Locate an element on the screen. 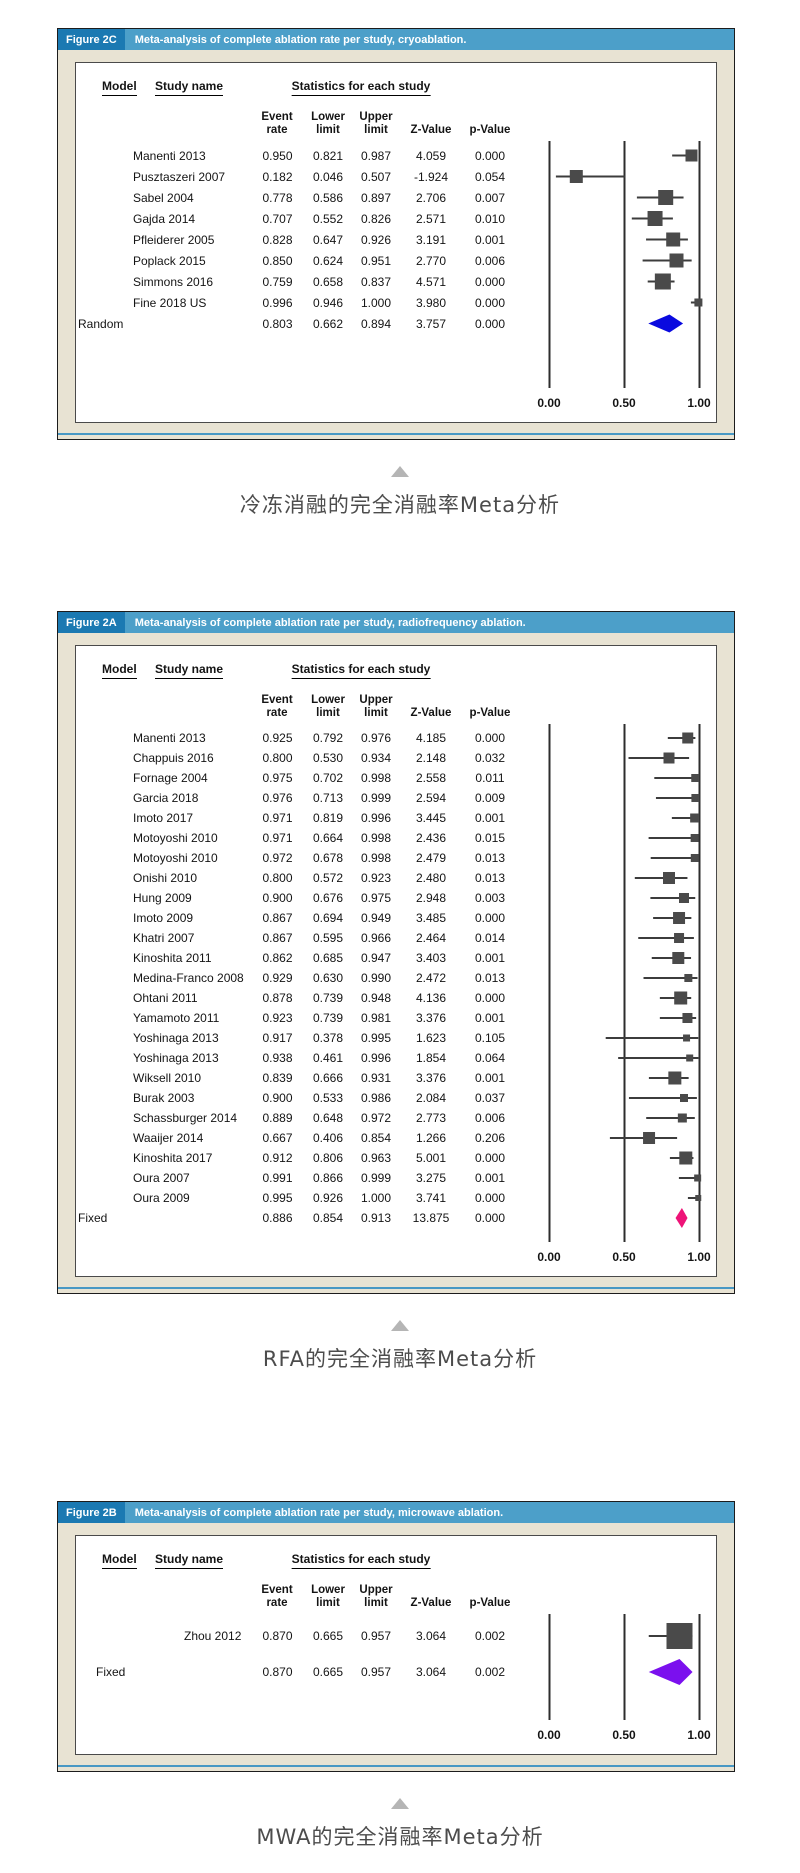  bottom-rule is located at coordinates (396, 1288).